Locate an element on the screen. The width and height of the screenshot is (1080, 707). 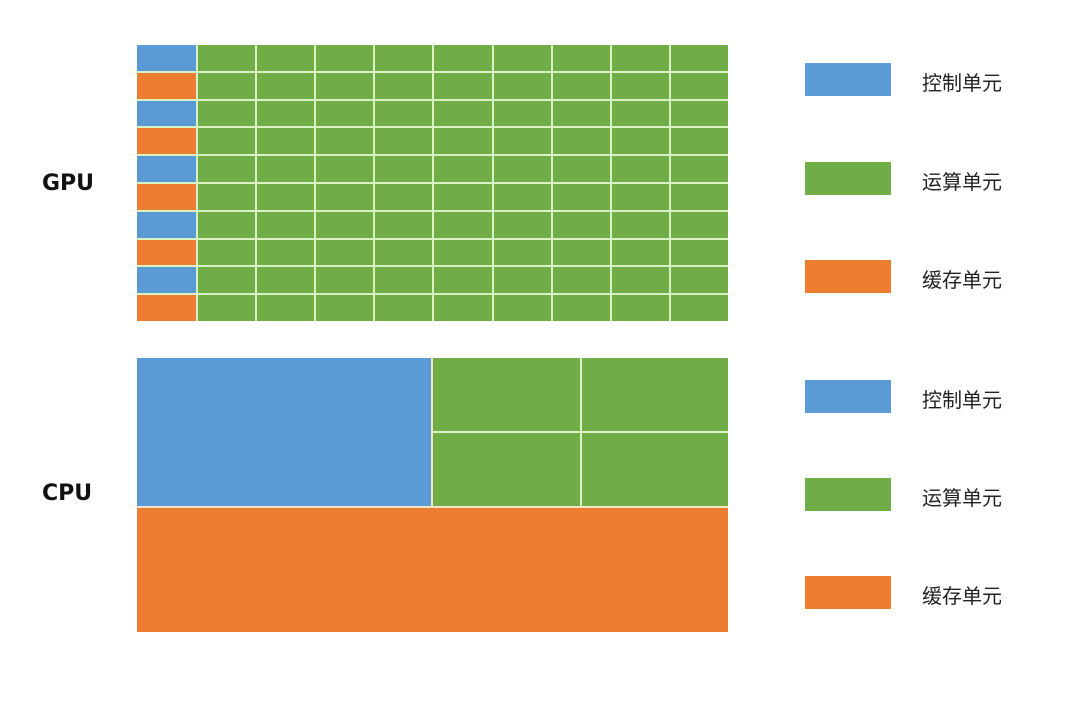
cpu-legend-cache: 缓存单元 is located at coordinates (930, 592).